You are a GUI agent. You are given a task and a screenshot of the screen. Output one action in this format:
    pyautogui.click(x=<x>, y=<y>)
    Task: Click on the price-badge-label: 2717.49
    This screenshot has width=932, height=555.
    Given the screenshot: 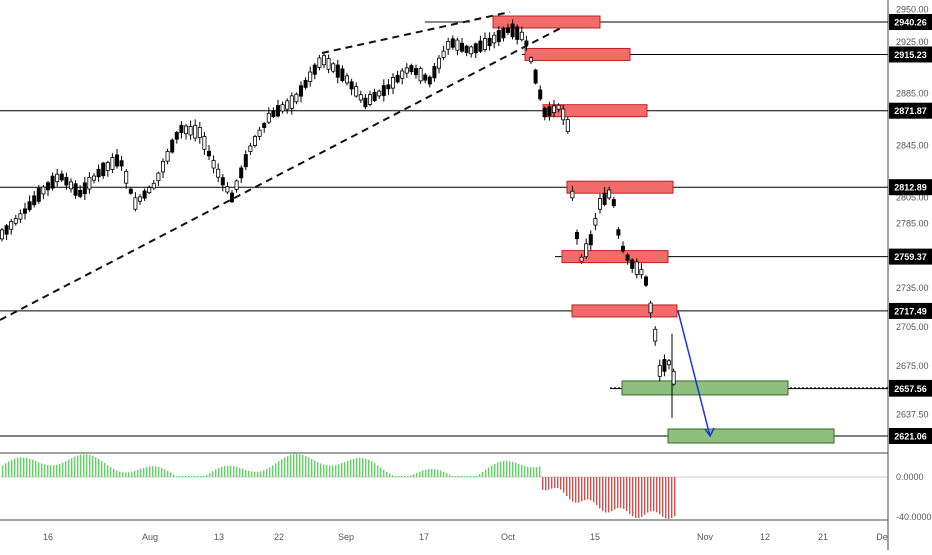 What is the action you would take?
    pyautogui.click(x=910, y=311)
    